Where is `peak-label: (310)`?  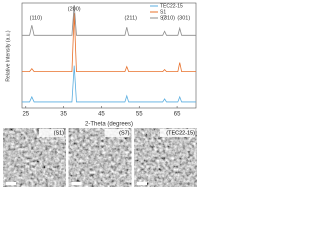 peak-label: (310) is located at coordinates (168, 18).